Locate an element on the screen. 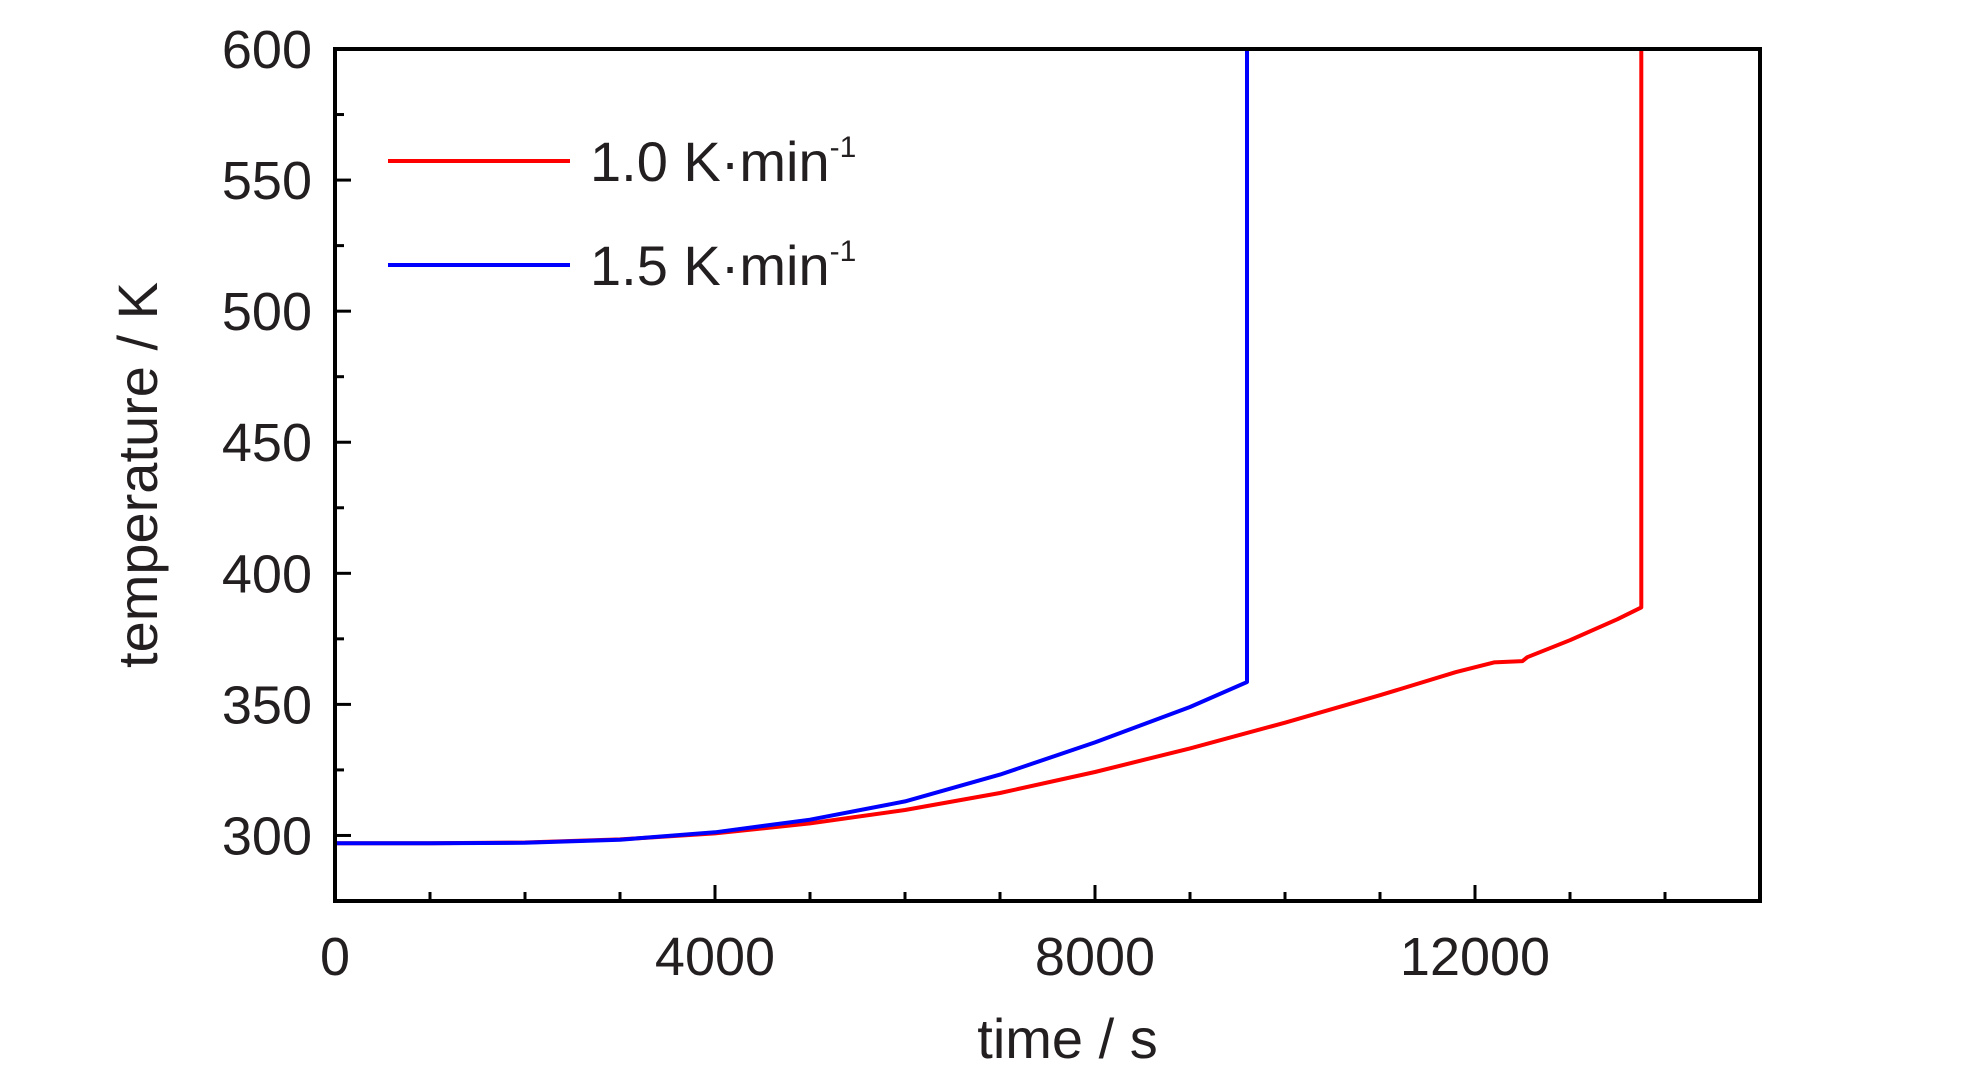  x-tick-label: 12000 is located at coordinates (1475, 957).